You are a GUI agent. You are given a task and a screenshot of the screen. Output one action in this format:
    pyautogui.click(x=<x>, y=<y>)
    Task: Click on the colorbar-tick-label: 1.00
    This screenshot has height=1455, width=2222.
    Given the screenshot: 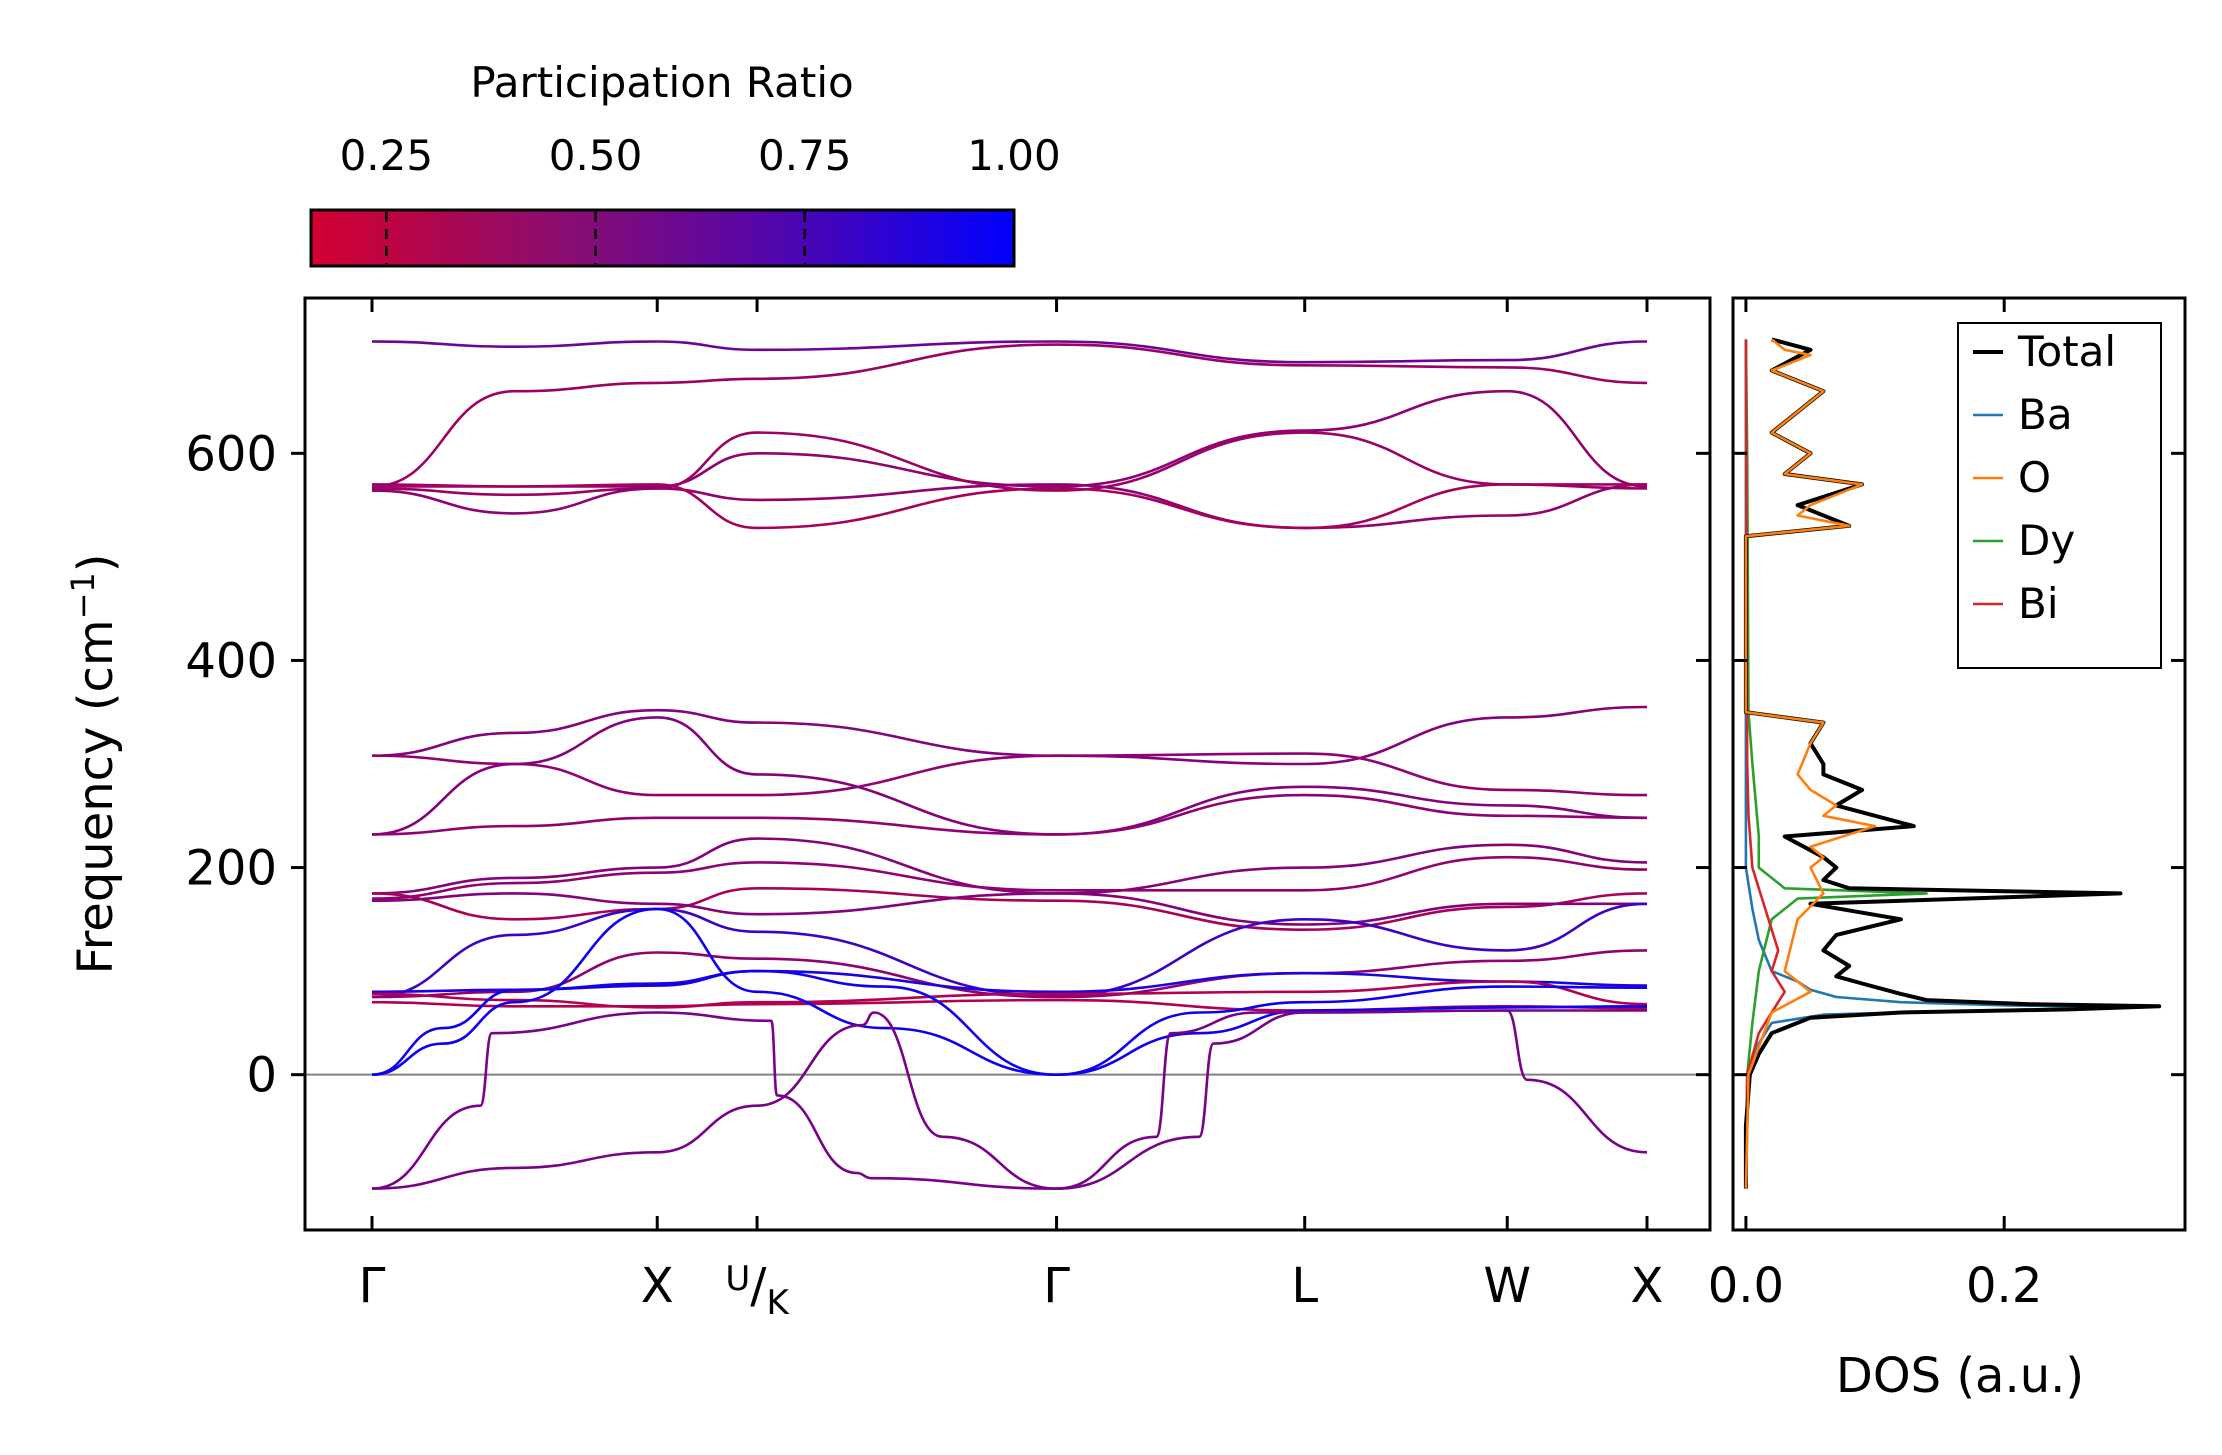 What is the action you would take?
    pyautogui.click(x=1014, y=155)
    